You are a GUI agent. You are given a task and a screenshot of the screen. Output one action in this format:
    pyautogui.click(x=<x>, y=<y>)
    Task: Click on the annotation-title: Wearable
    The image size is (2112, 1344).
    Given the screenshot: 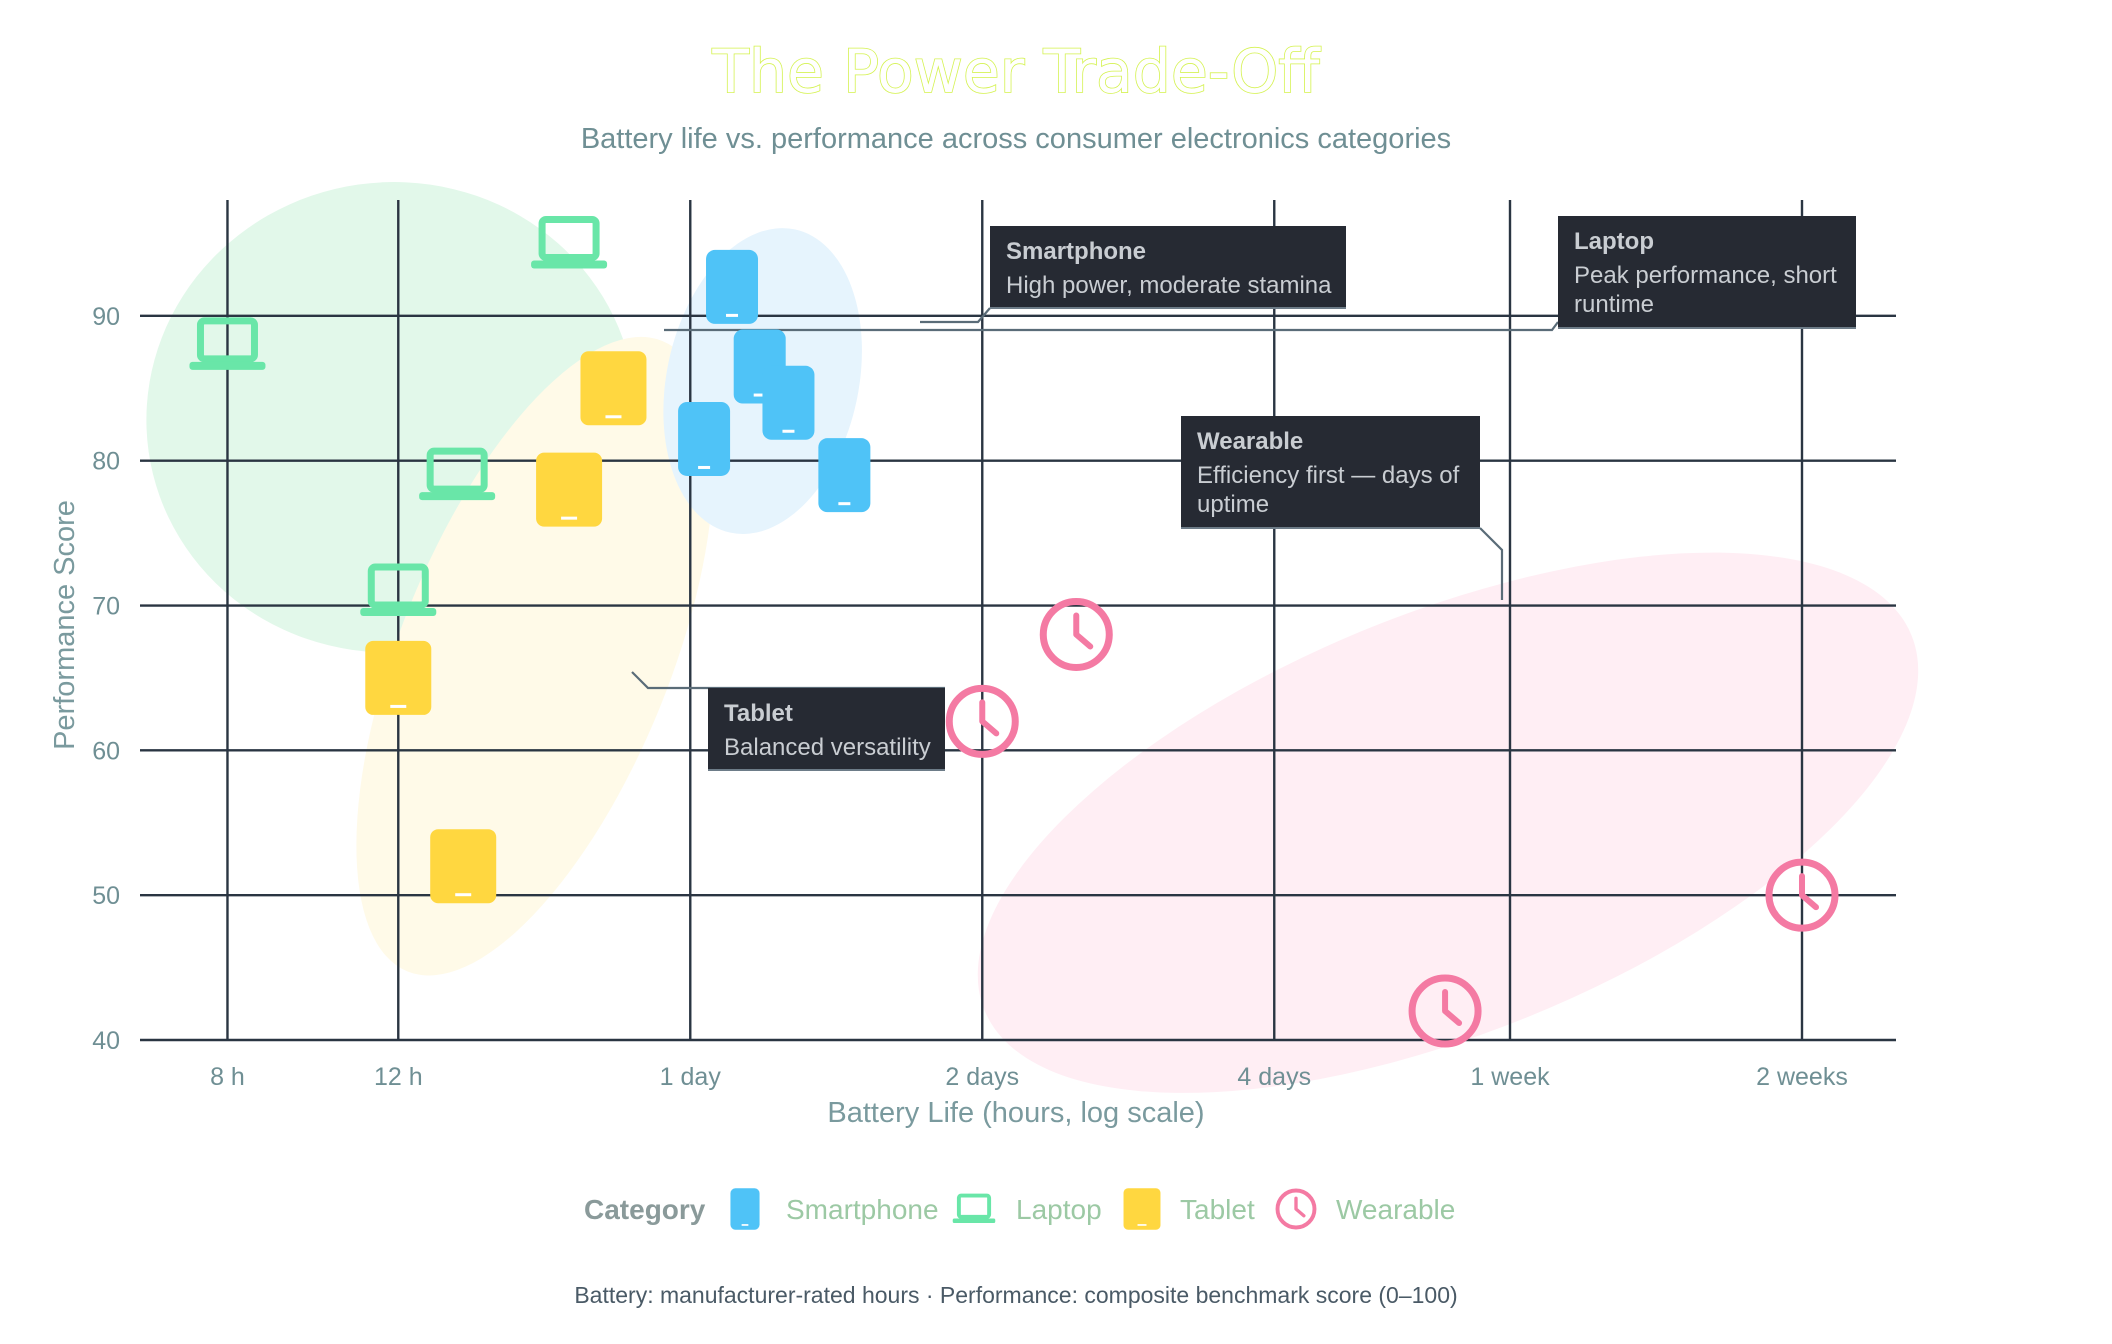 What is the action you would take?
    pyautogui.click(x=1250, y=441)
    